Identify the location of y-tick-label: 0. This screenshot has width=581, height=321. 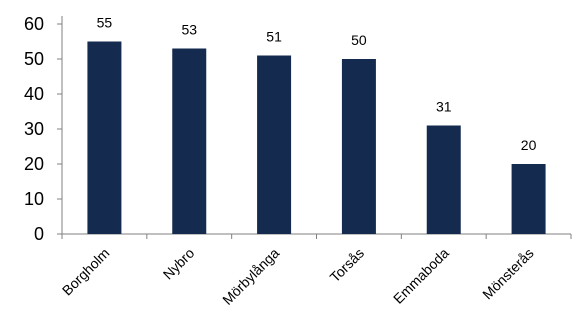
(39, 234).